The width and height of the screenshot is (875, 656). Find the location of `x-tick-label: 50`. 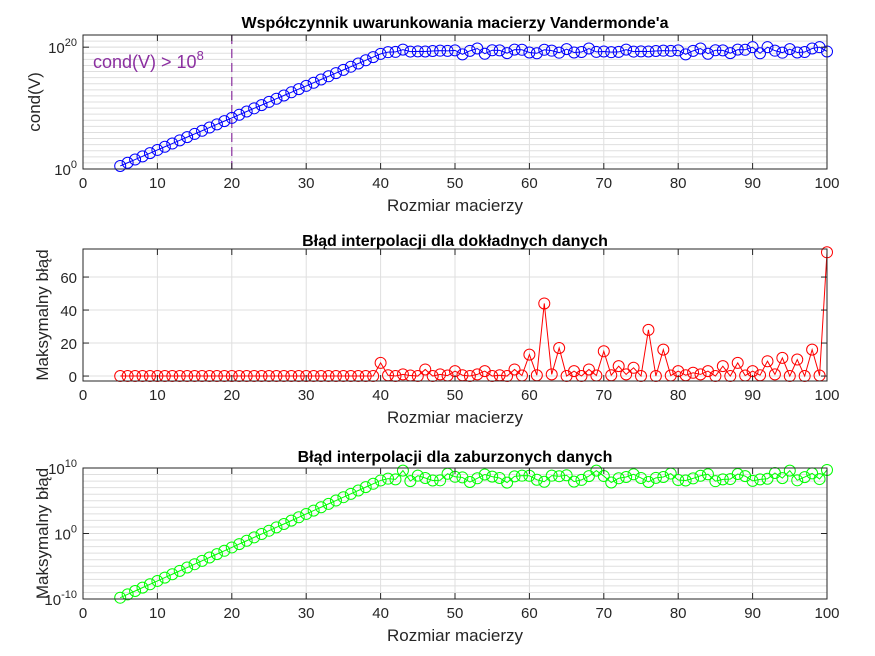

x-tick-label: 50 is located at coordinates (455, 613).